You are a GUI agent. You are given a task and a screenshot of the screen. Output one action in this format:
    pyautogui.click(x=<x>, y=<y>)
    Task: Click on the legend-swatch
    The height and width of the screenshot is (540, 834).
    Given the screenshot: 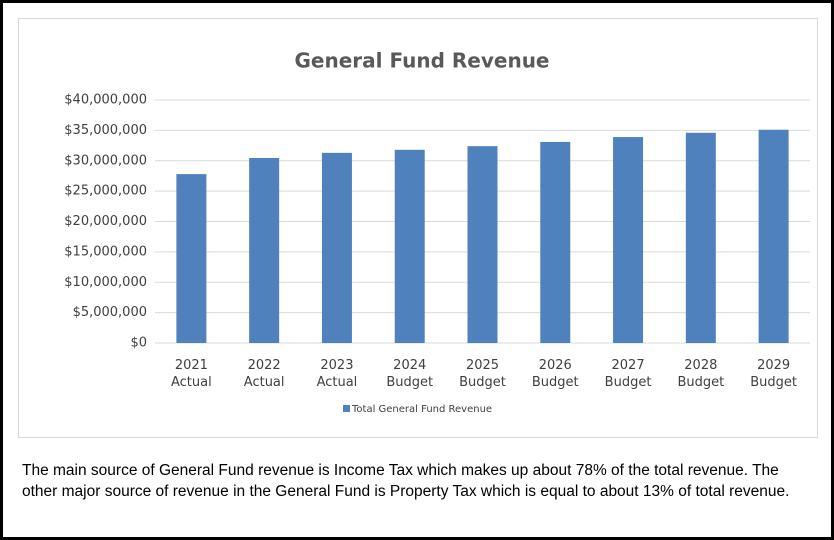 What is the action you would take?
    pyautogui.click(x=346, y=408)
    